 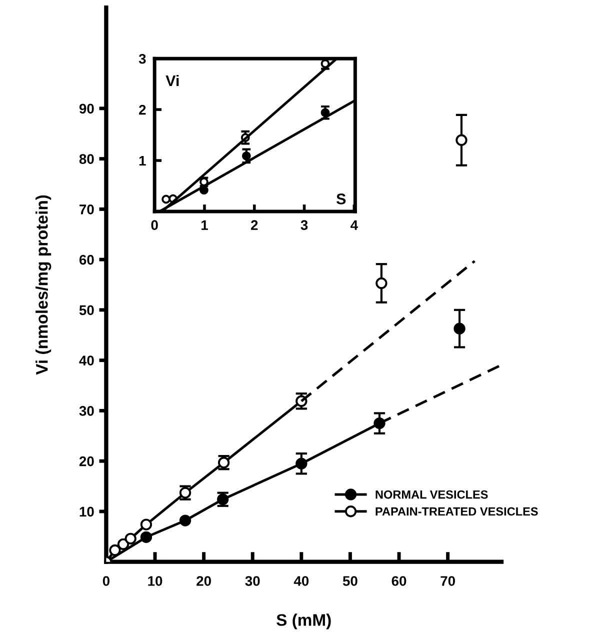 What do you see at coordinates (304, 225) in the screenshot?
I see `x-tick-label: 3` at bounding box center [304, 225].